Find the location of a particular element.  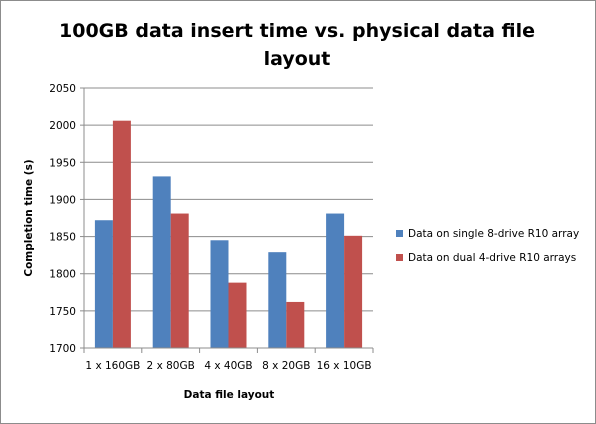

x-tick-label: 2 x 80GB is located at coordinates (171, 366).